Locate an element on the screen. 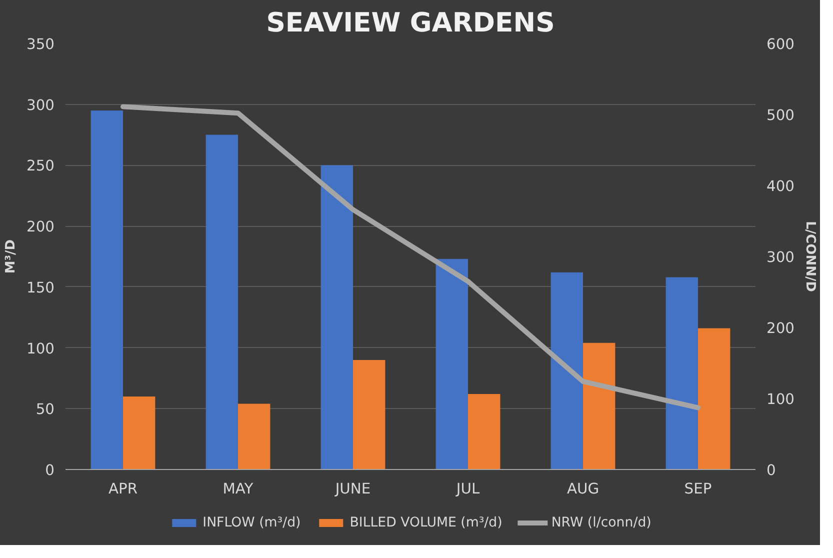  y-tick-label: 50 is located at coordinates (45, 409).